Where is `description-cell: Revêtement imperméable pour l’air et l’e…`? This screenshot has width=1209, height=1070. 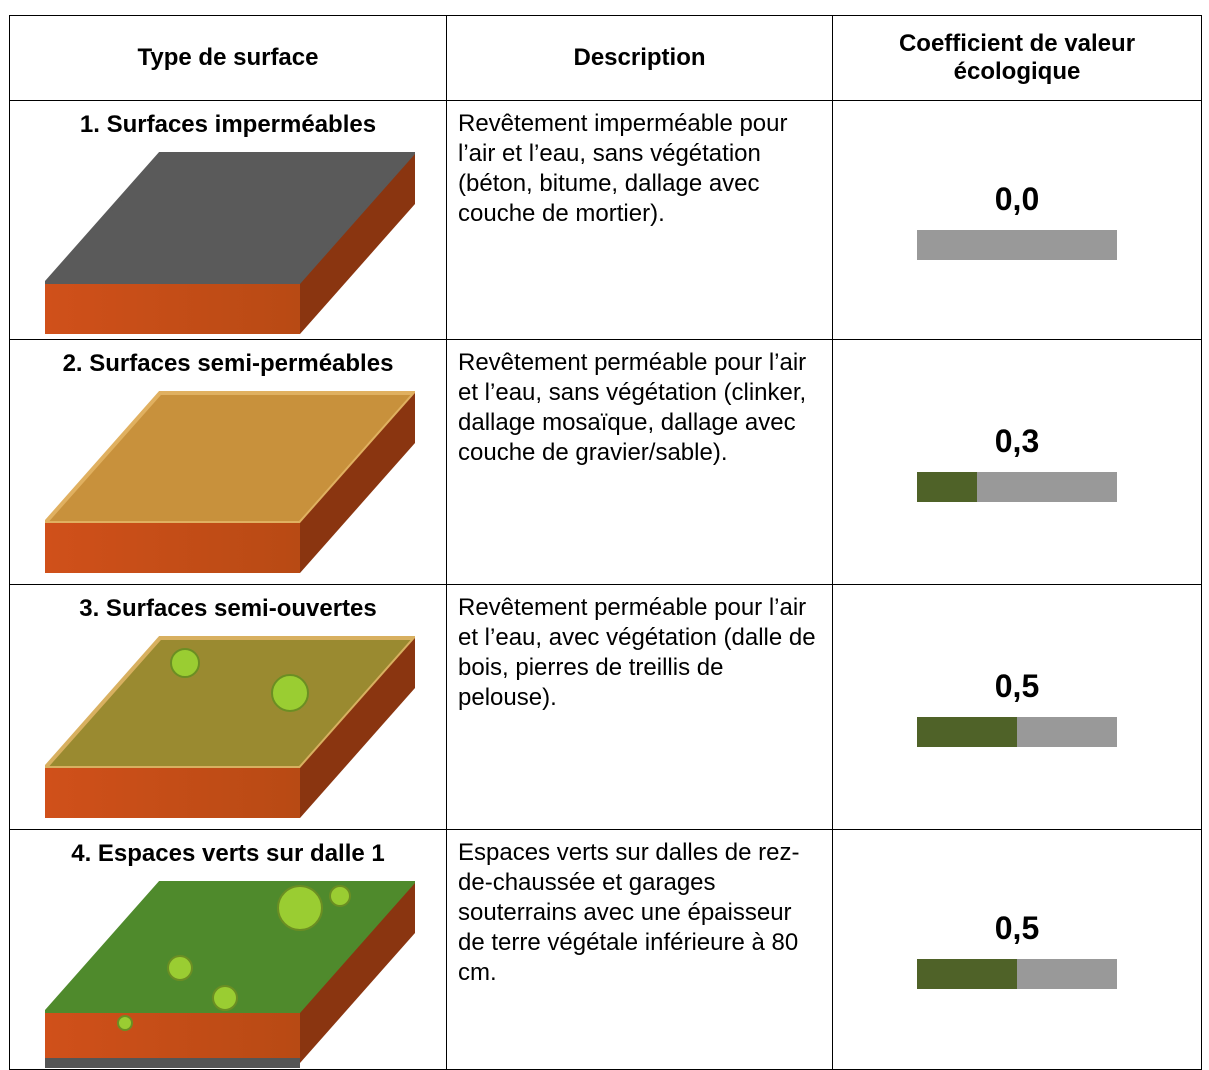 description-cell: Revêtement imperméable pour l’air et l’e… is located at coordinates (639, 220).